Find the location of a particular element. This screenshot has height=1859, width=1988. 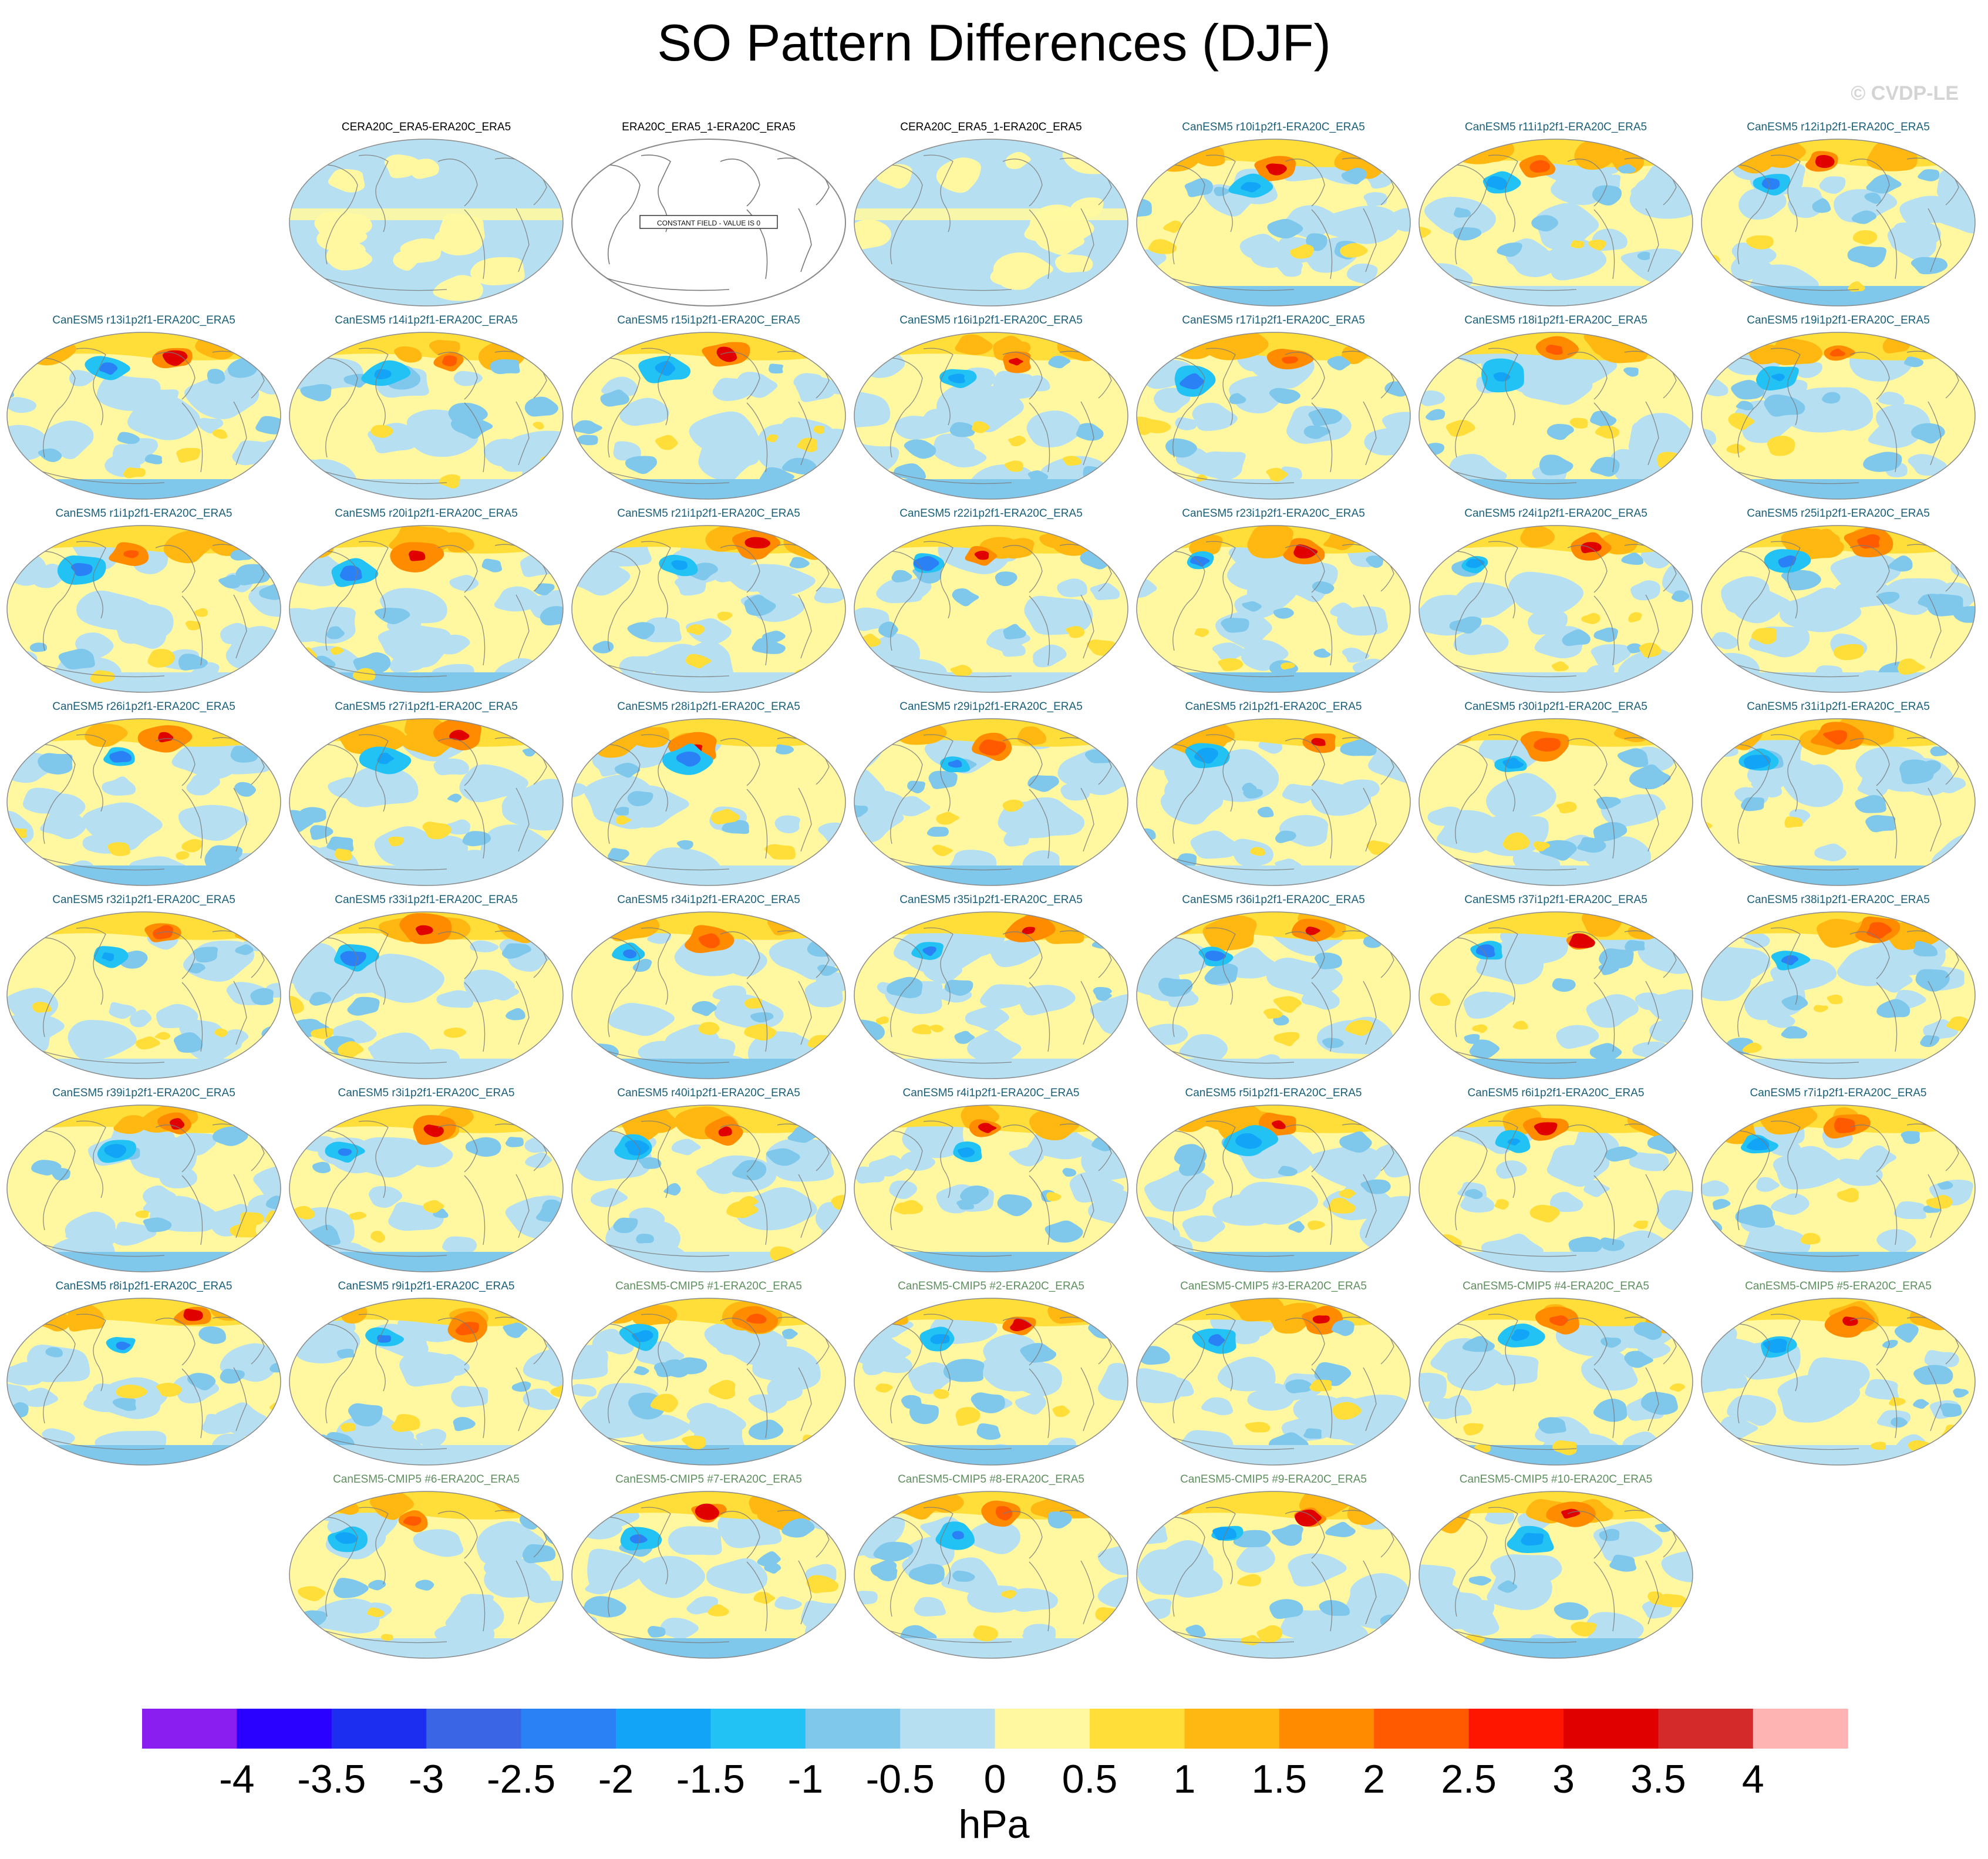

panel-title: CanESM5 r12i1p2f1-ERA20C_ERA5 is located at coordinates (1839, 127).